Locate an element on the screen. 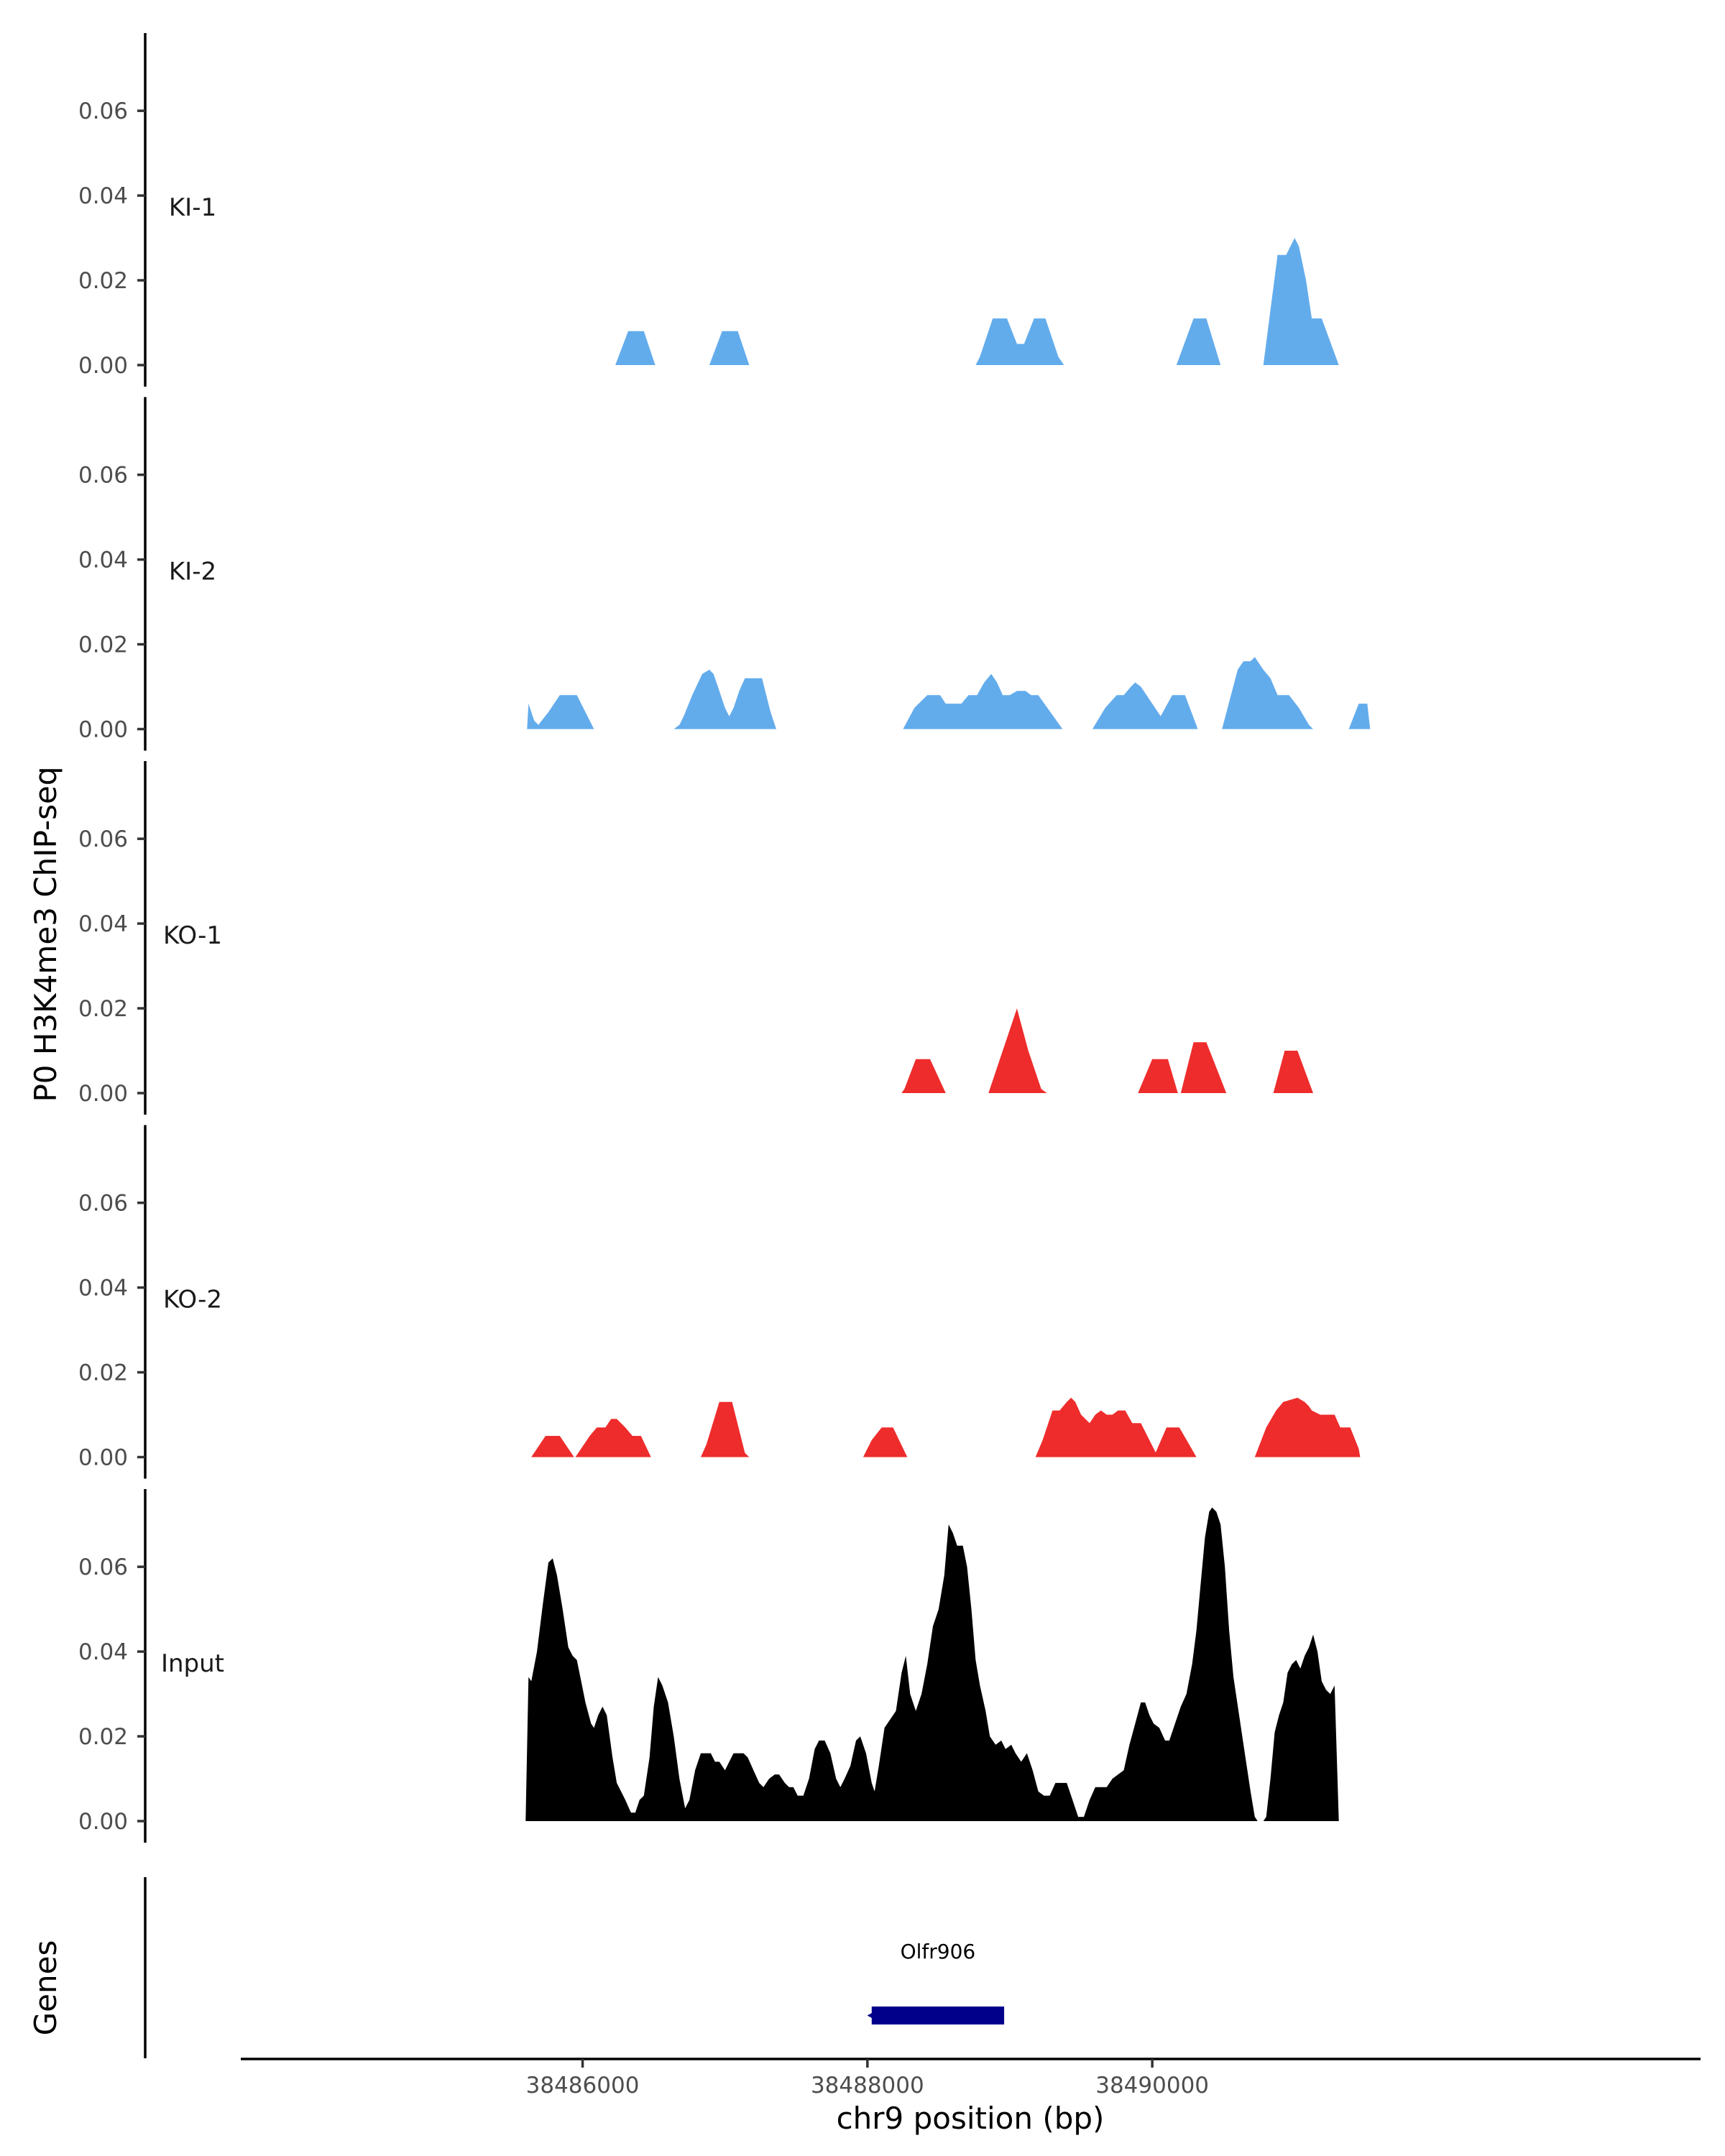 The image size is (1725, 2156). x-tick-label: 38486000 is located at coordinates (583, 2086).